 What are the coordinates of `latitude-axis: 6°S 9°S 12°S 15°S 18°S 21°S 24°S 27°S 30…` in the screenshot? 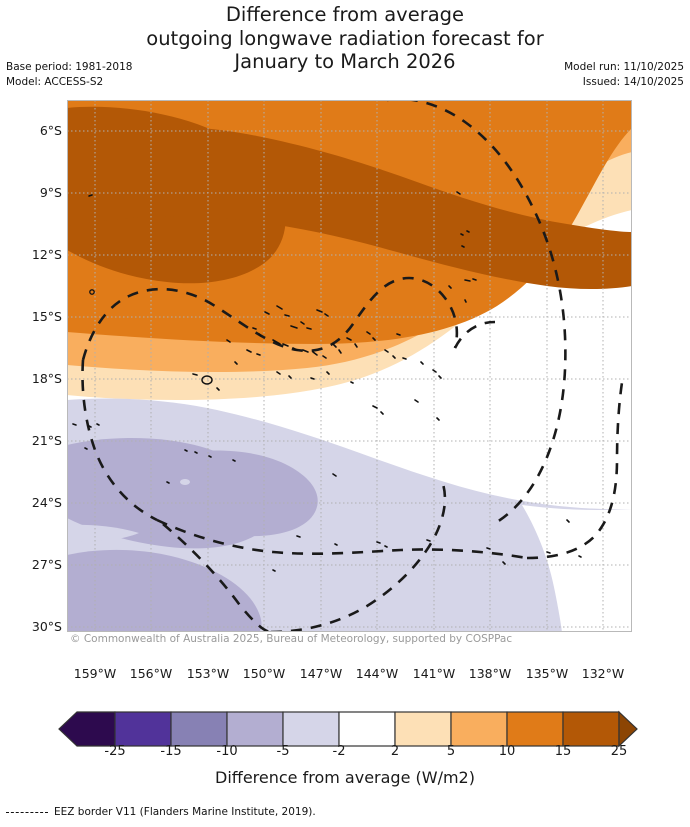 It's located at (31, 413).